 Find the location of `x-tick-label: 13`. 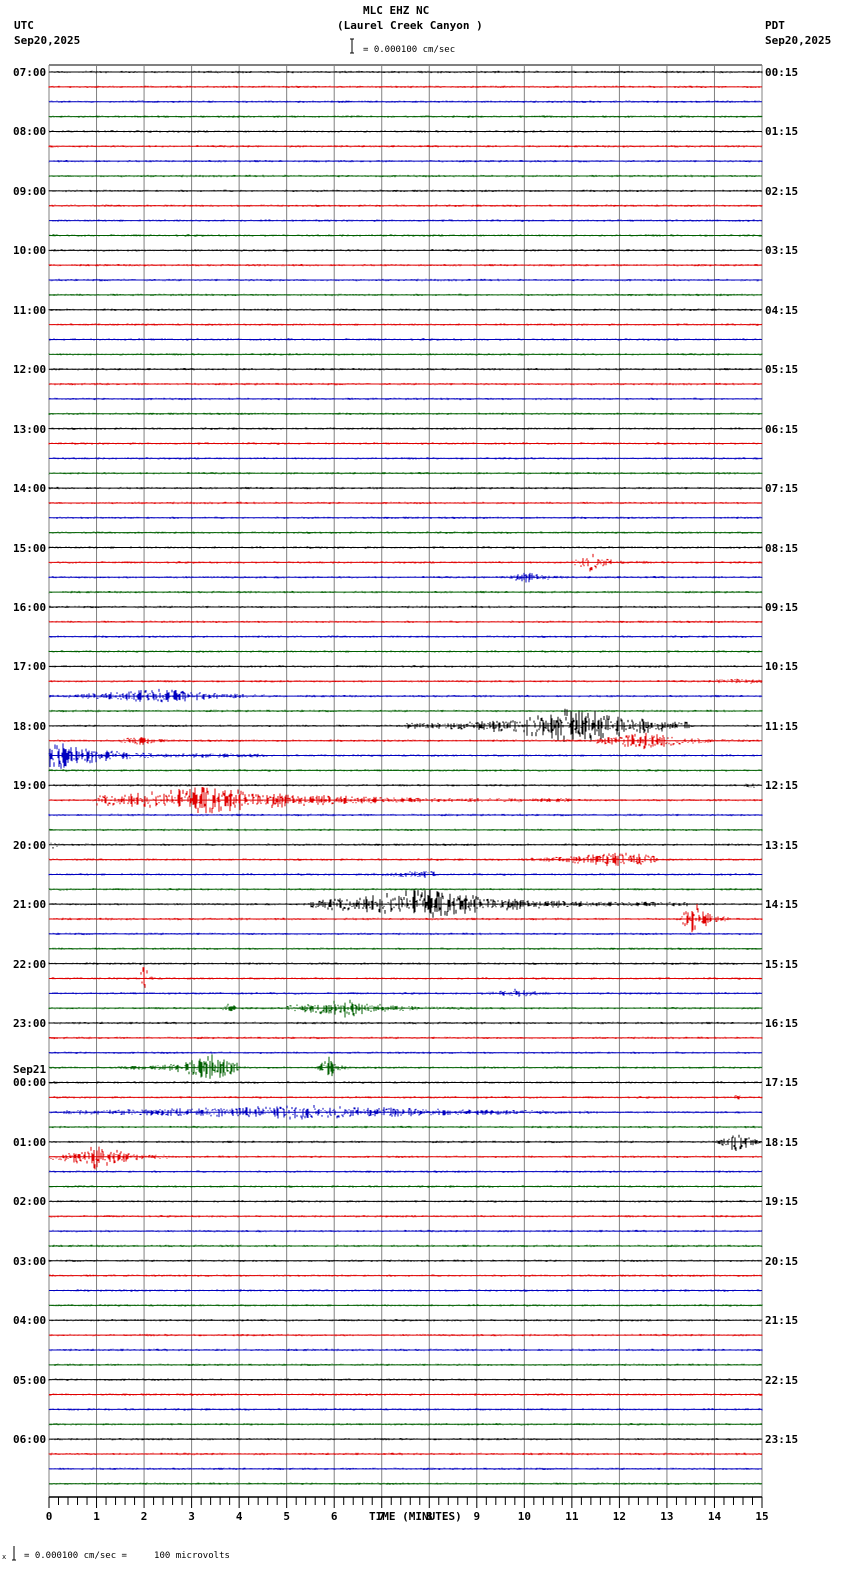

x-tick-label: 13 is located at coordinates (666, 1516).